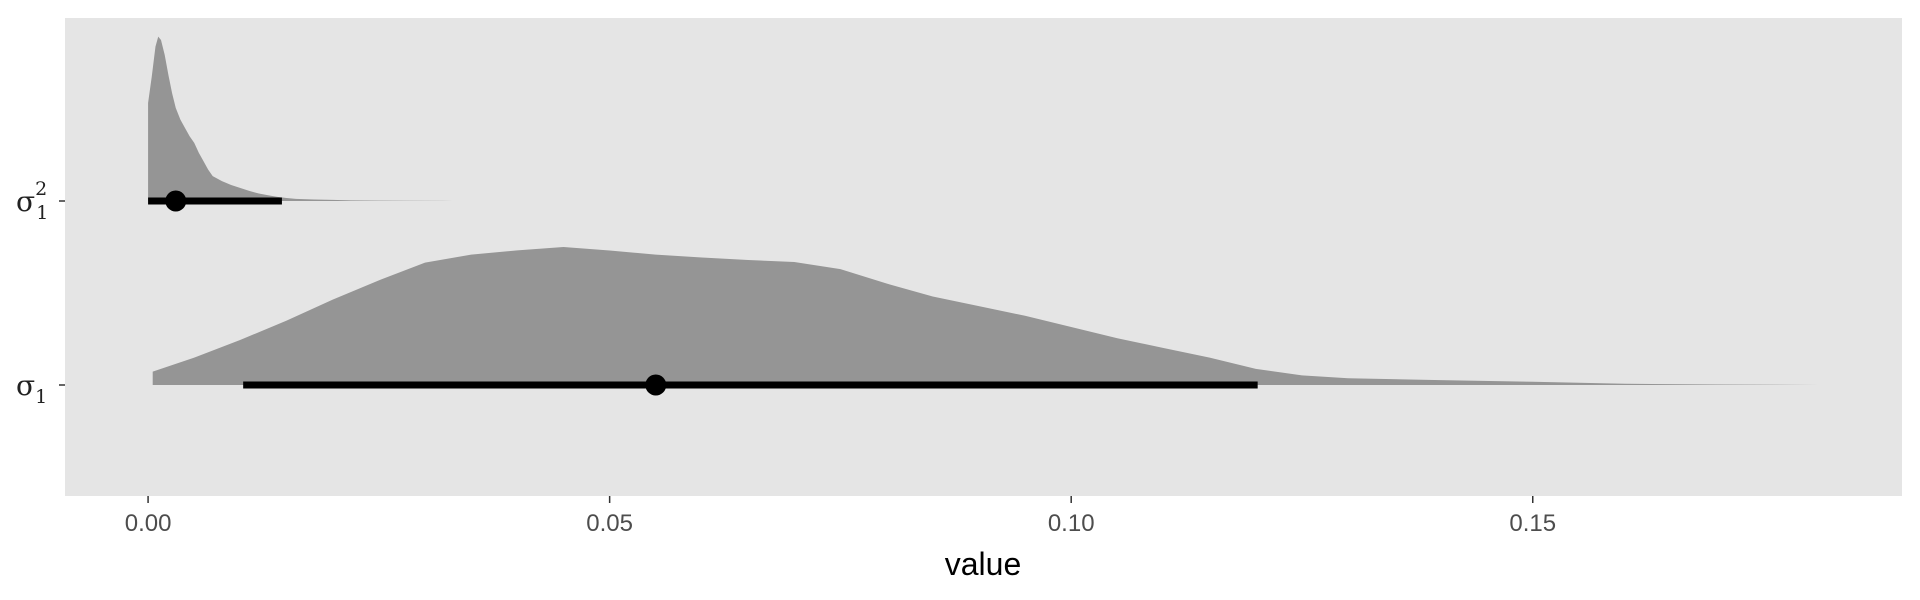  What do you see at coordinates (1071, 523) in the screenshot?
I see `x-tick-label-2: 0.10` at bounding box center [1071, 523].